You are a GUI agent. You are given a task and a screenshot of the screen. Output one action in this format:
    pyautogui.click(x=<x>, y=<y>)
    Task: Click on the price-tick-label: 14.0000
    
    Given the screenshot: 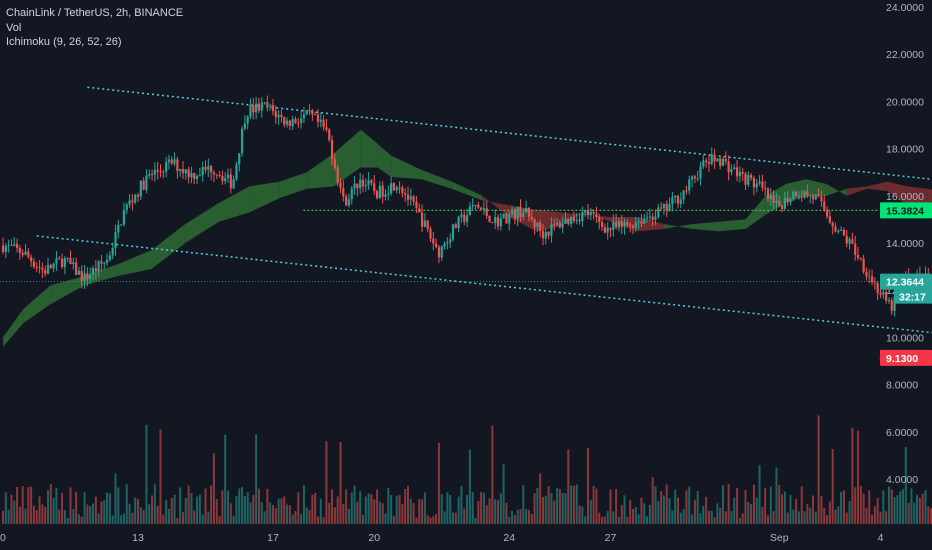 What is the action you would take?
    pyautogui.click(x=905, y=244)
    